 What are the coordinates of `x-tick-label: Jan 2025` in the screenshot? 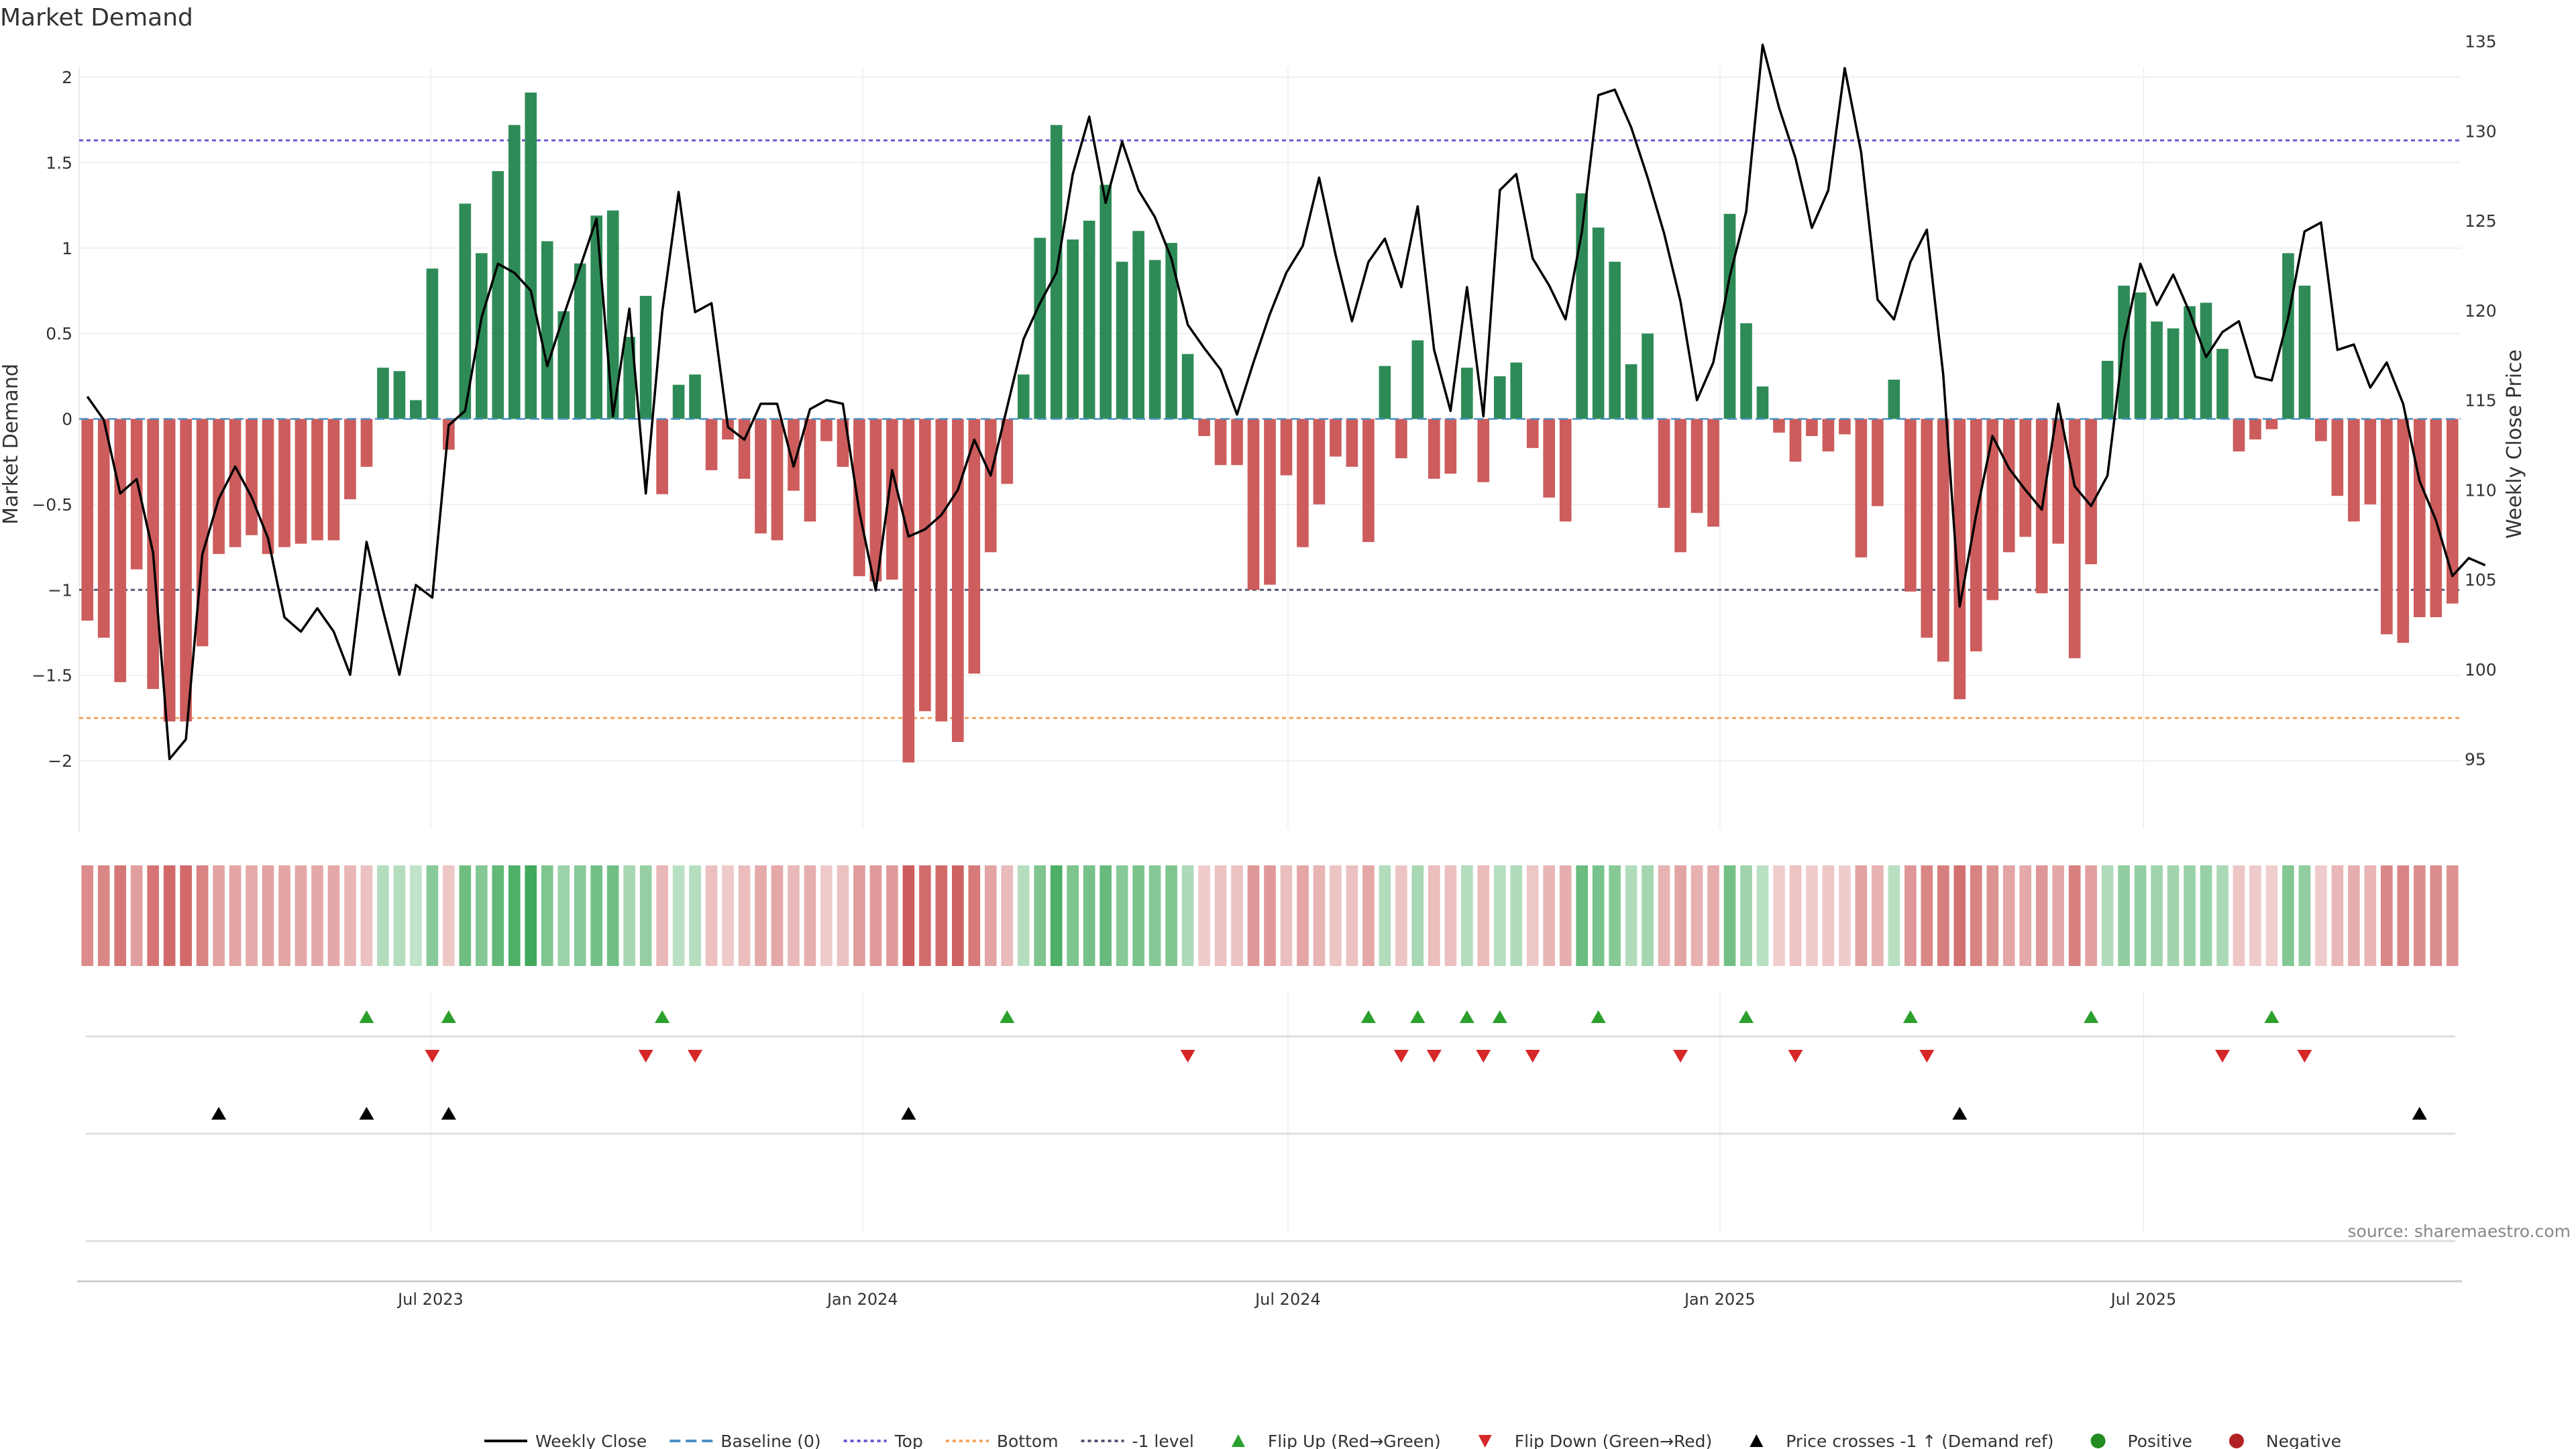 It's located at (1719, 1299).